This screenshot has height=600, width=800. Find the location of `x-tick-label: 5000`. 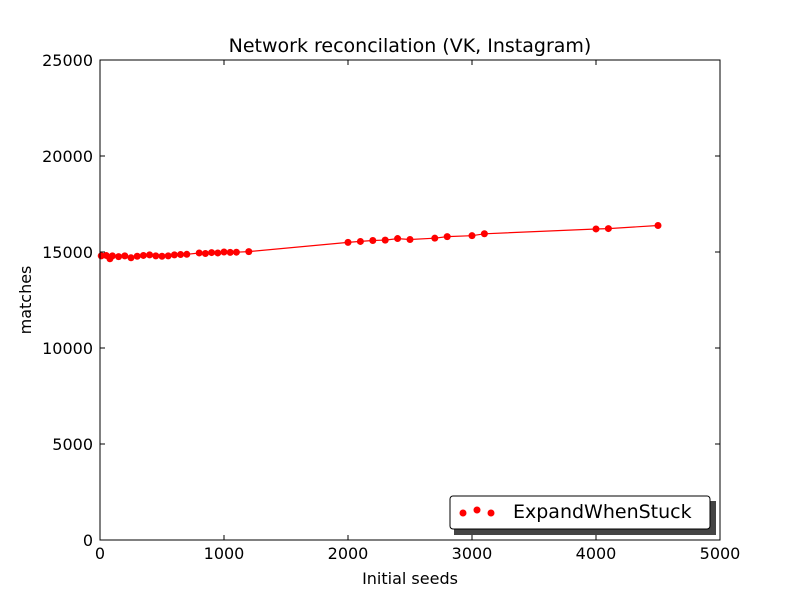

x-tick-label: 5000 is located at coordinates (720, 553).